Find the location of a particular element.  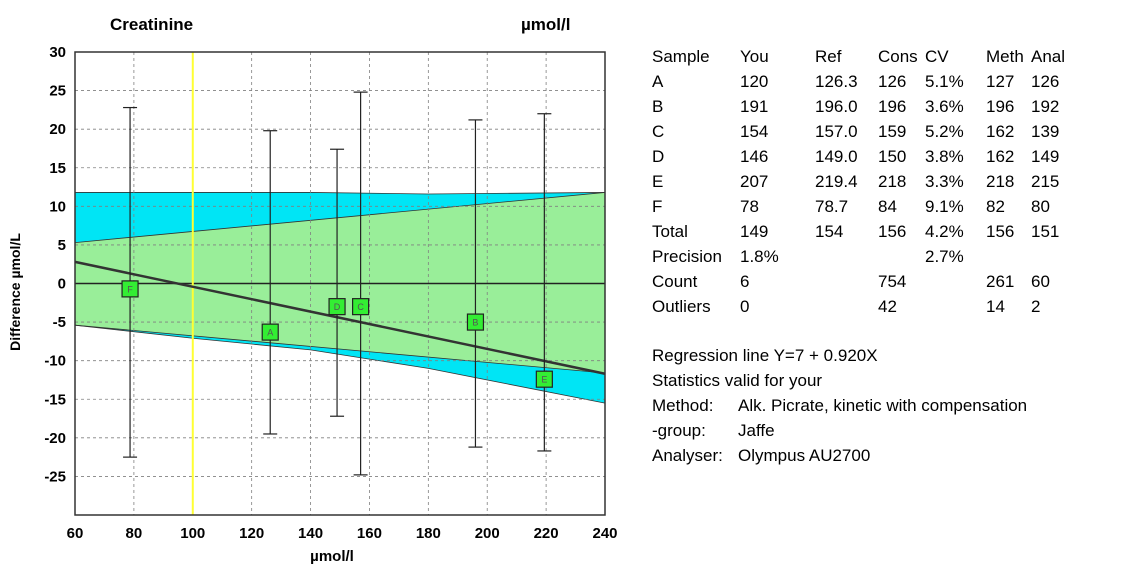

data-point-label: E is located at coordinates (544, 380).